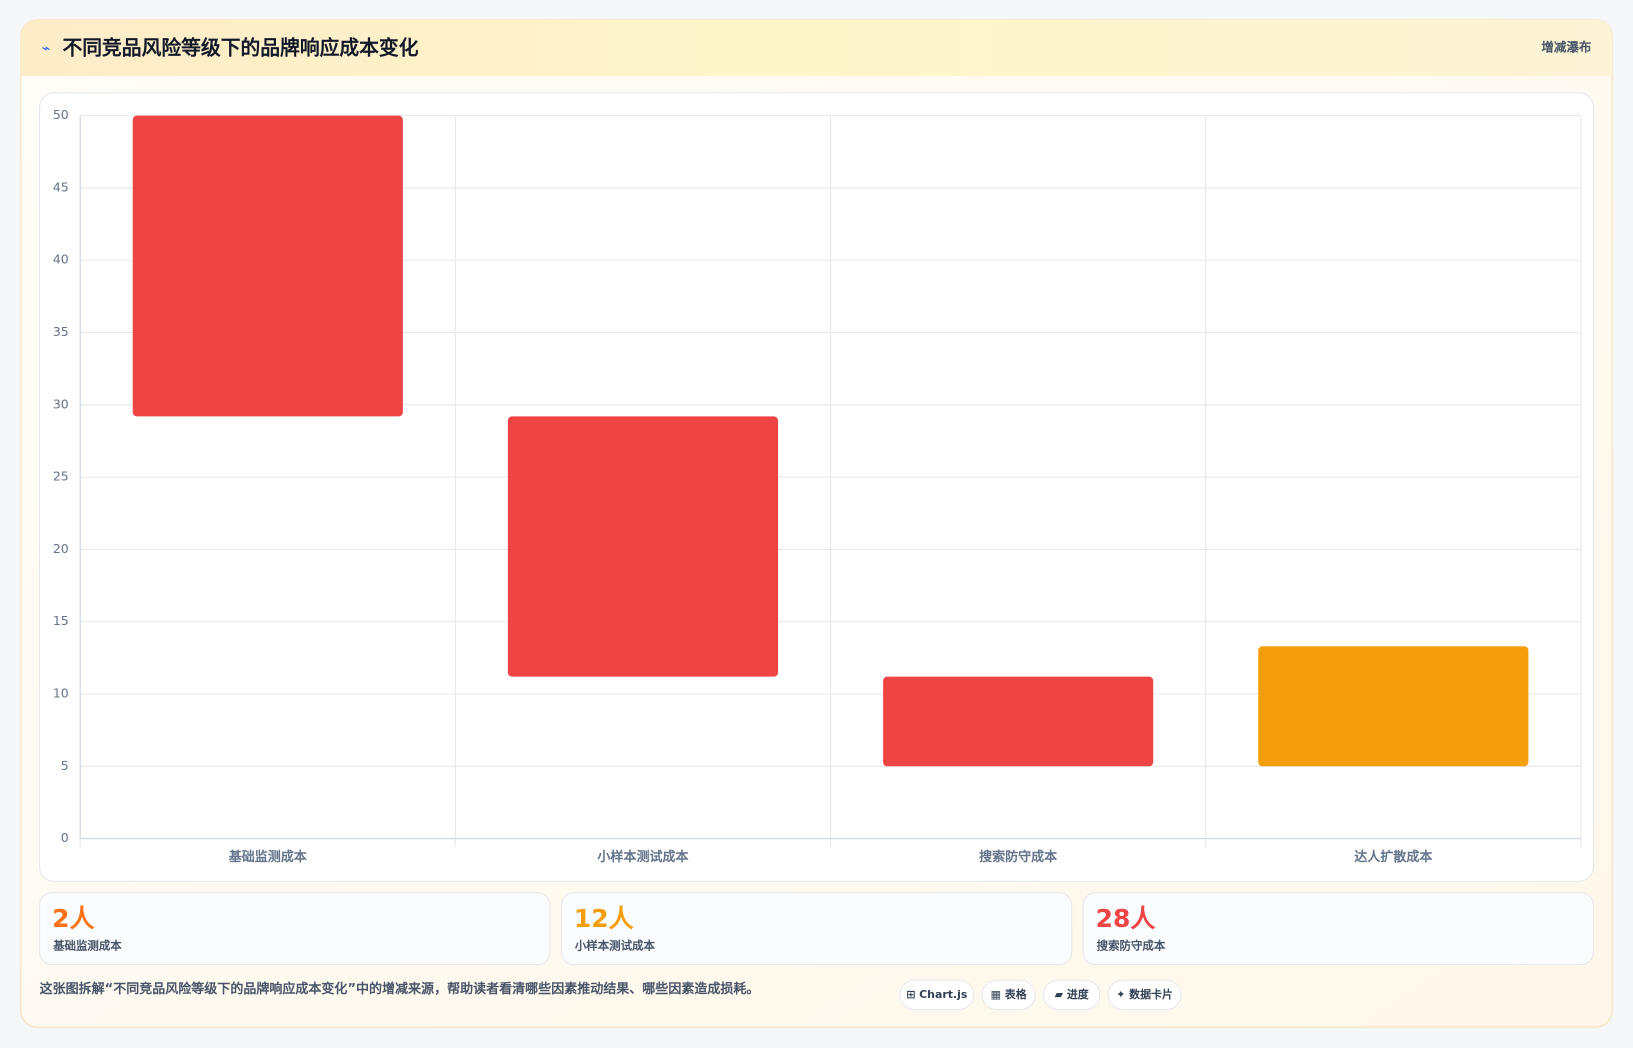 The image size is (1633, 1048). I want to click on header-band, so click(816, 48).